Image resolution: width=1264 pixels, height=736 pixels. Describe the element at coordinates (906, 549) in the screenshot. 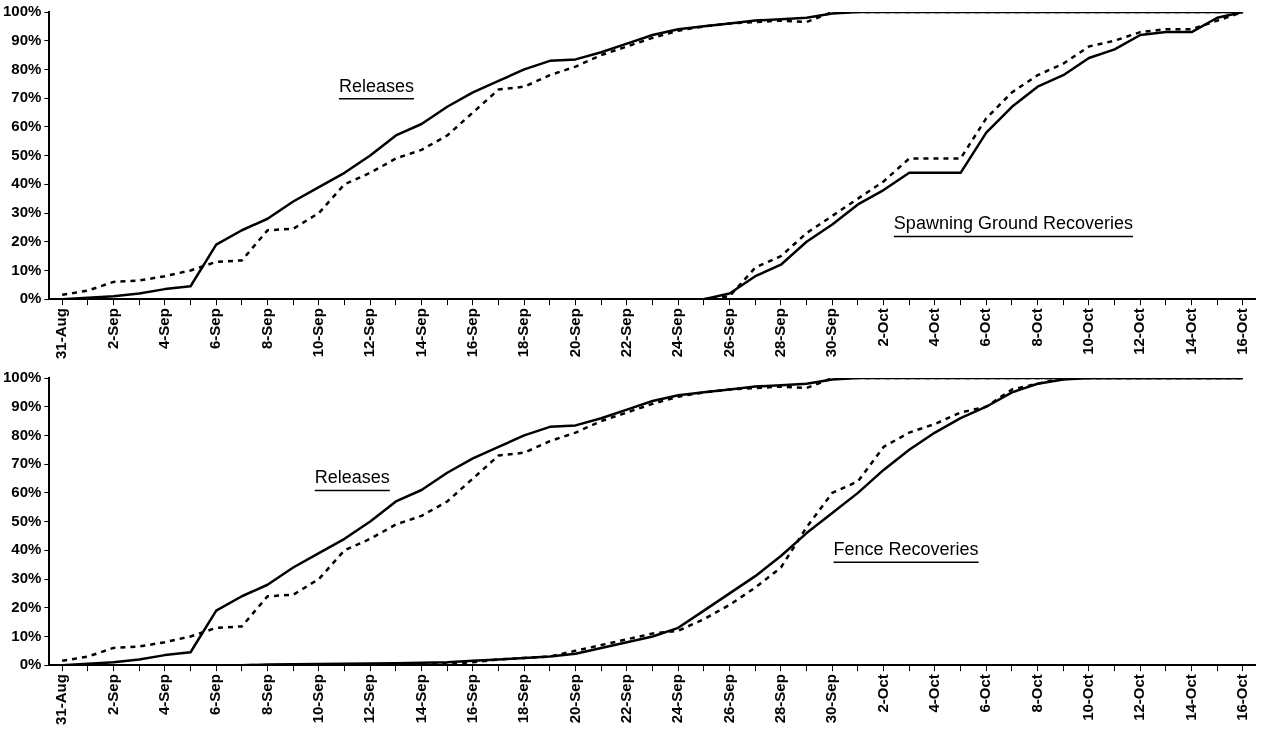

I see `annotation: Fence Recoveries` at that location.